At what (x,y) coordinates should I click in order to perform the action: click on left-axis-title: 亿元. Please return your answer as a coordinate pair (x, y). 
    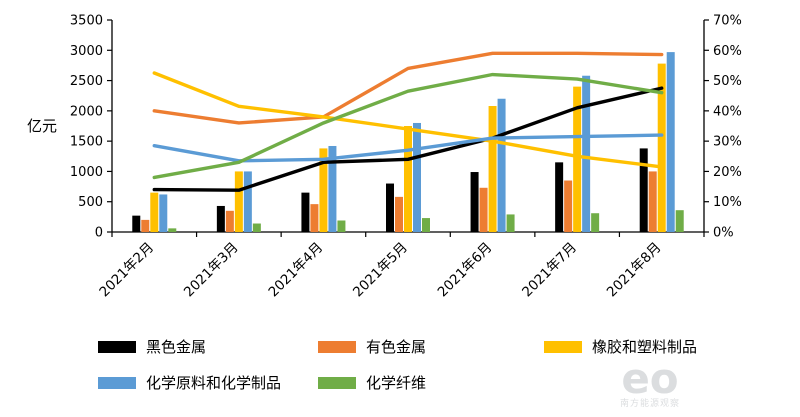
    Looking at the image, I should click on (42, 126).